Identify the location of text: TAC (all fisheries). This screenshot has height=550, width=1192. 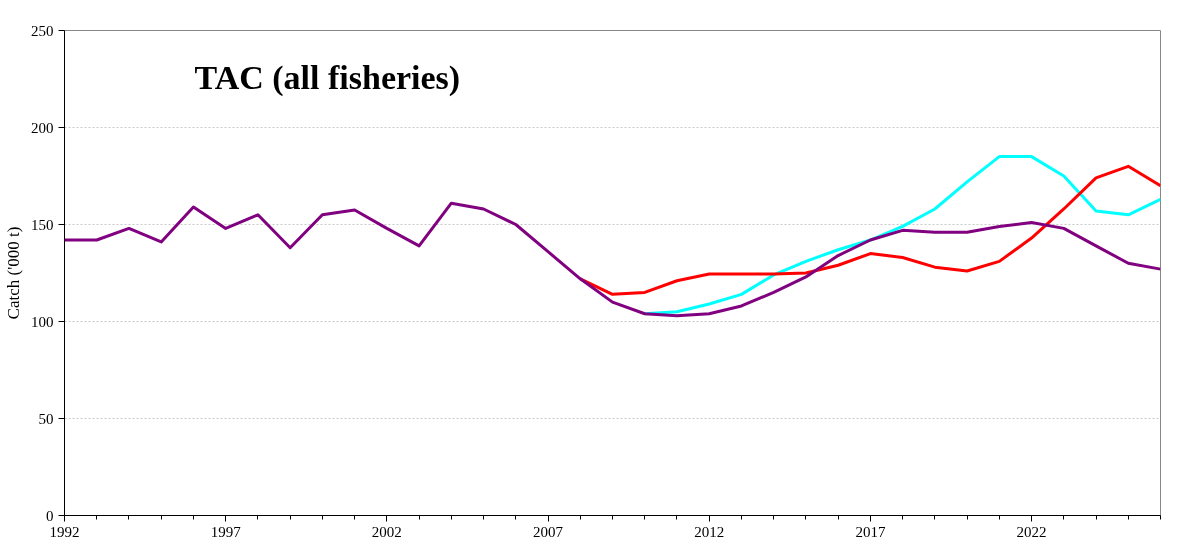
(327, 77).